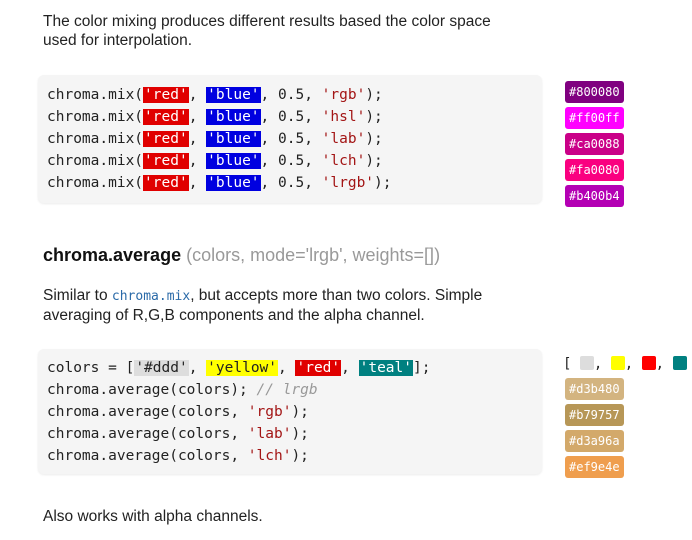 The width and height of the screenshot is (692, 540). What do you see at coordinates (215, 161) in the screenshot?
I see `code-line: chroma.mix('red', 'blue', 0.5, 'lch');` at bounding box center [215, 161].